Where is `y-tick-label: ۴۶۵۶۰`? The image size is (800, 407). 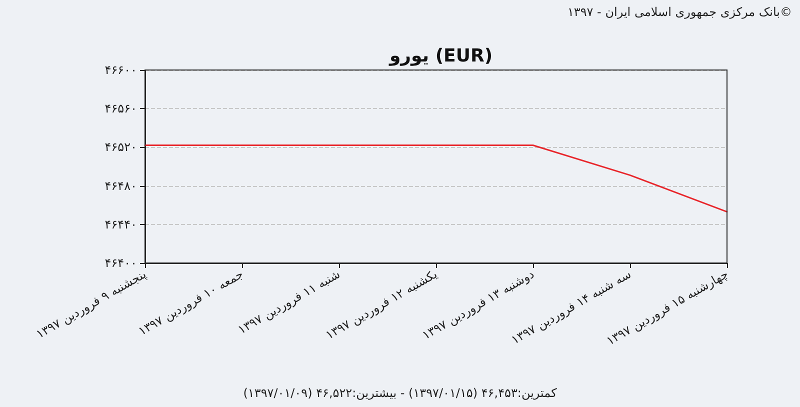 y-tick-label: ۴۶۵۶۰ is located at coordinates (120, 109).